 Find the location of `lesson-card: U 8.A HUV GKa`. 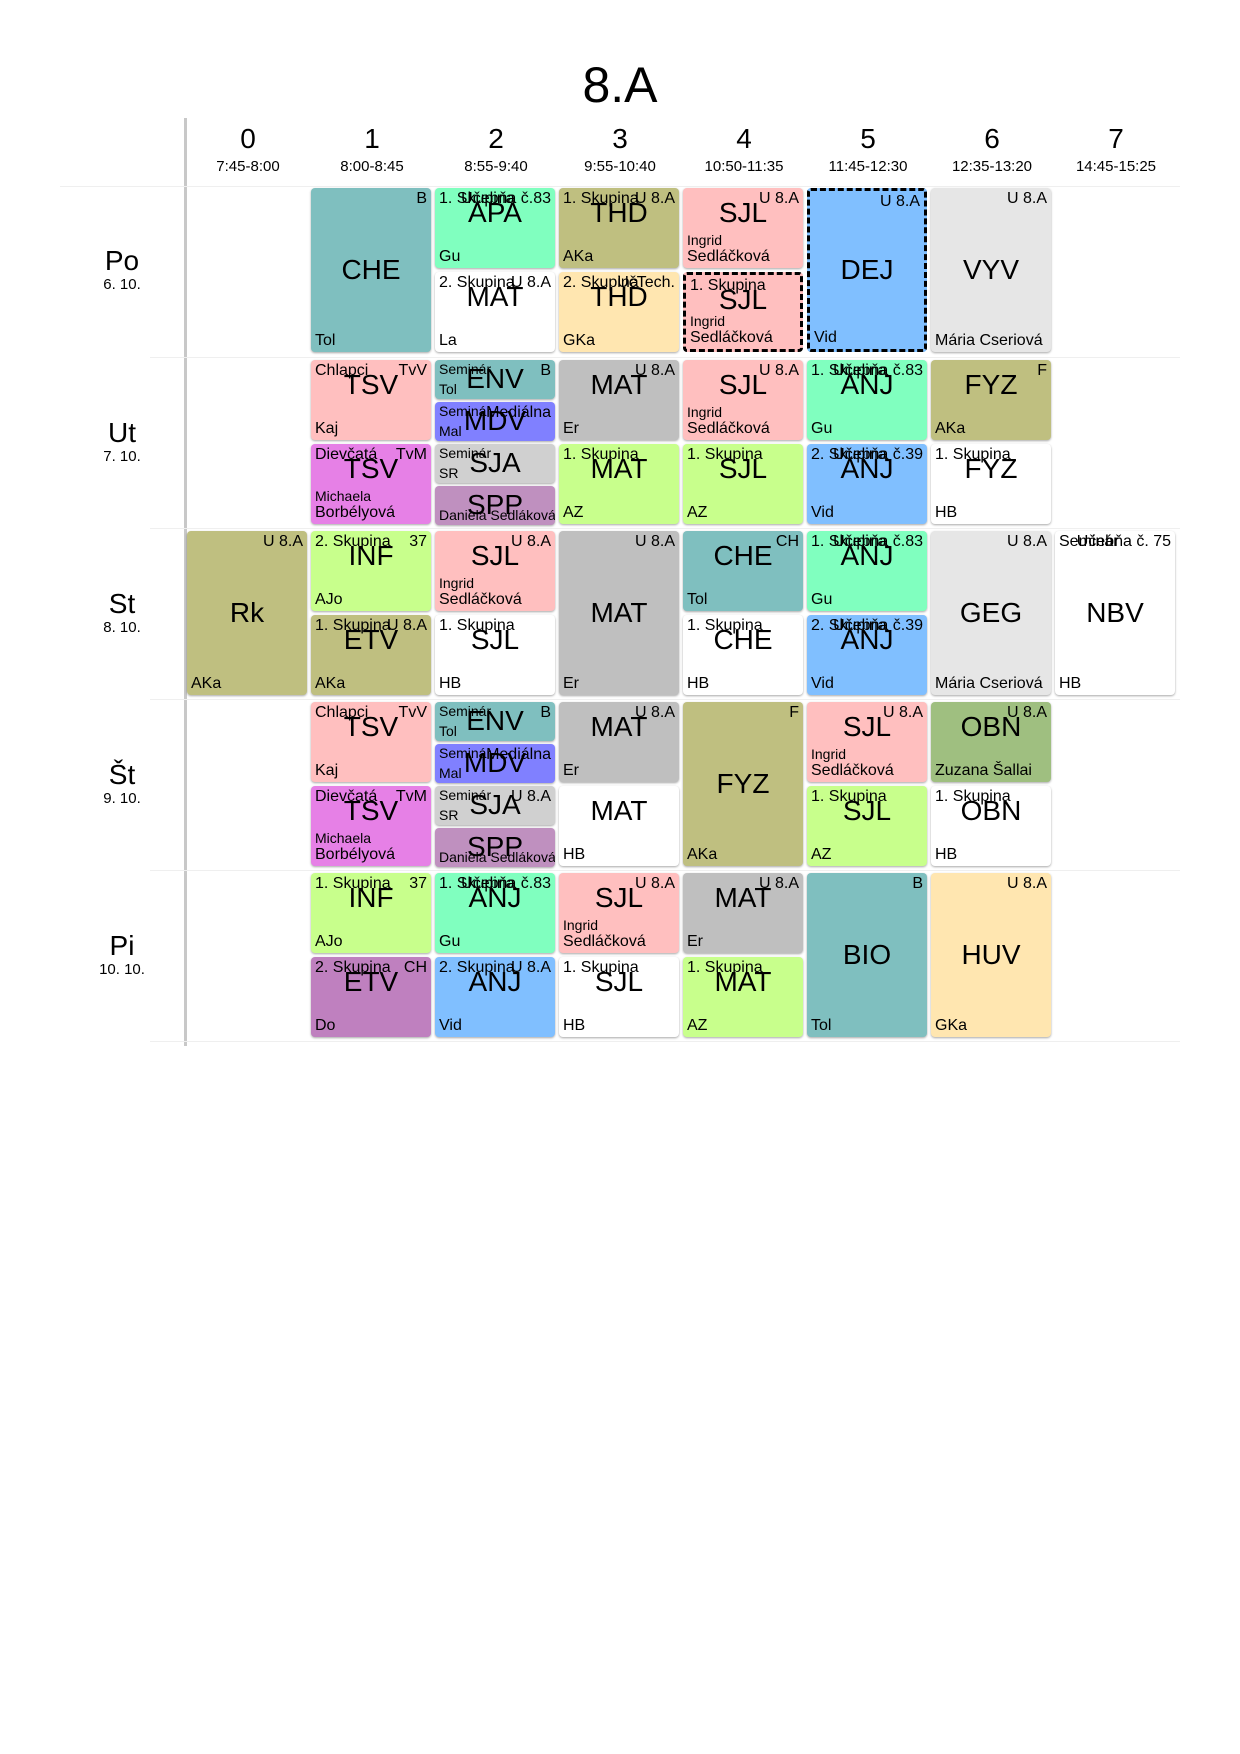

lesson-card: U 8.A HUV GKa is located at coordinates (991, 955).